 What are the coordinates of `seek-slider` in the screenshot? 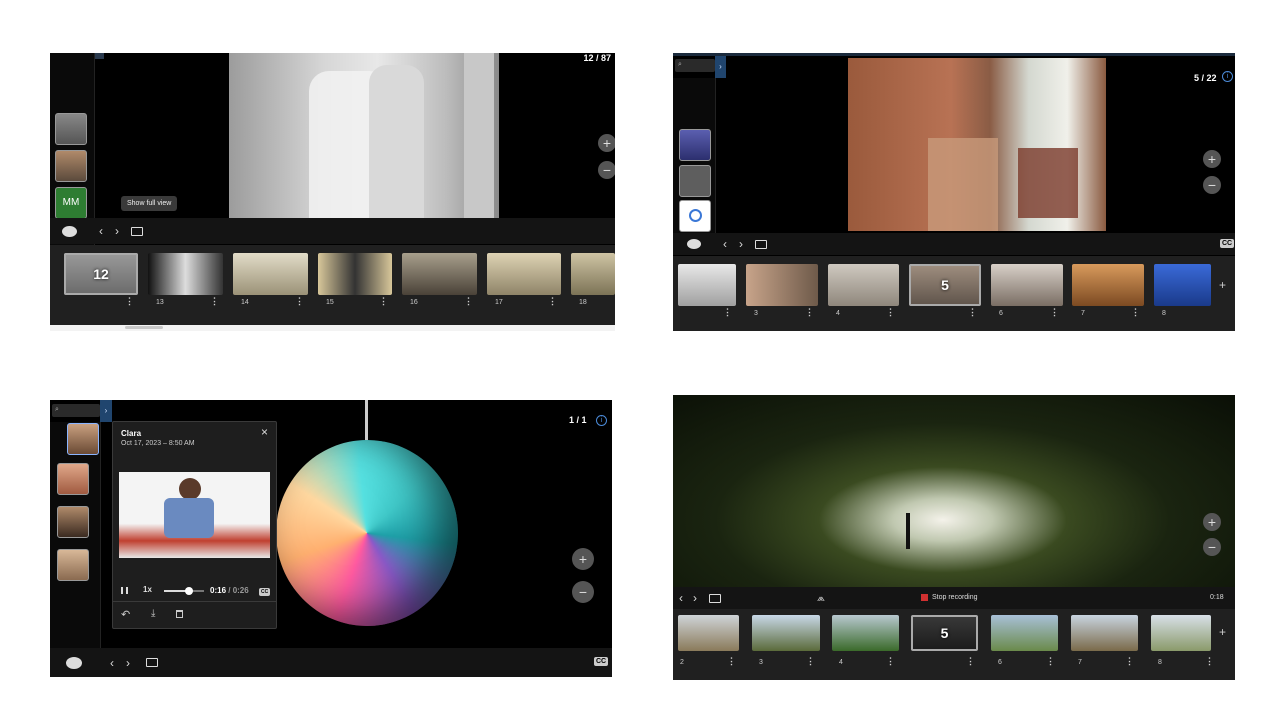 It's located at (184, 591).